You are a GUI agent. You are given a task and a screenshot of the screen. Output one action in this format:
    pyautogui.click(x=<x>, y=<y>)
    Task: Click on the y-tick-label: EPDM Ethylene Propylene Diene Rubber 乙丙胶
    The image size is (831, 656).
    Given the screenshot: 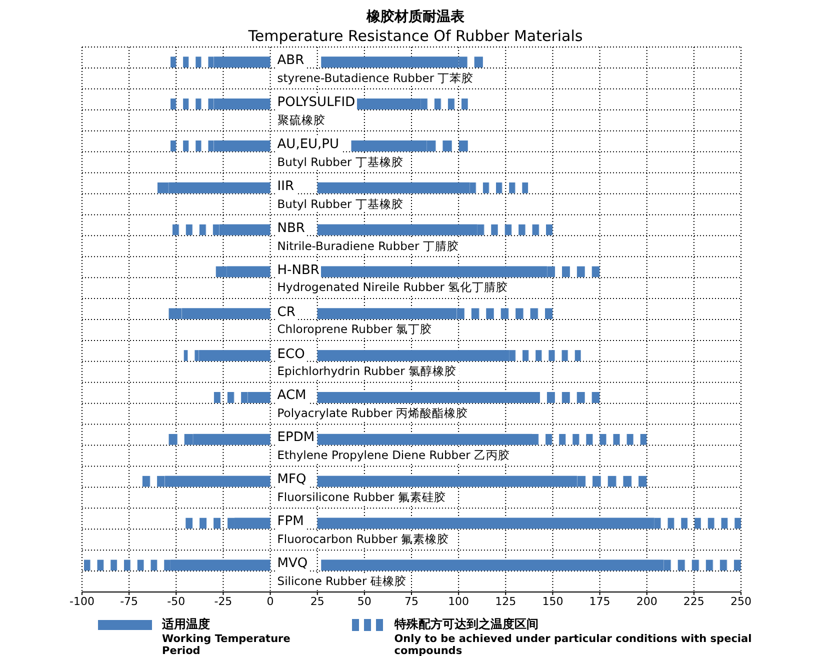 What is the action you would take?
    pyautogui.click(x=394, y=447)
    